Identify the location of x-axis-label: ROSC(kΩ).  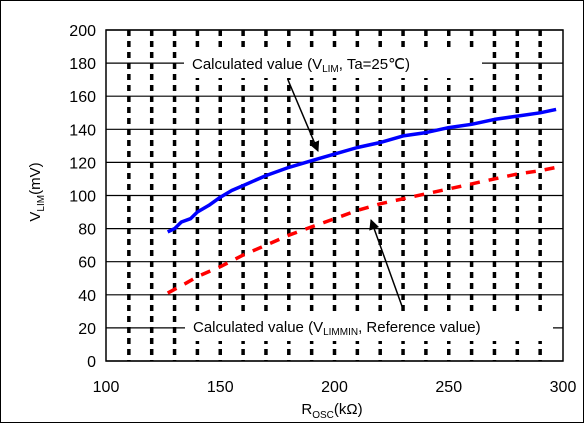
(331, 411).